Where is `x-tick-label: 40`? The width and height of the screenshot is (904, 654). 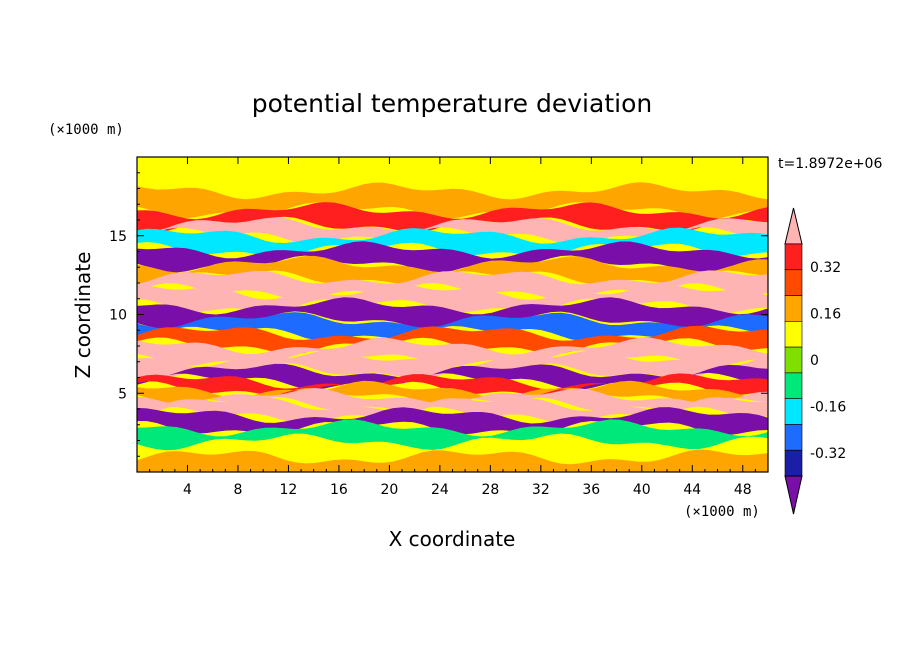
x-tick-label: 40 is located at coordinates (642, 490).